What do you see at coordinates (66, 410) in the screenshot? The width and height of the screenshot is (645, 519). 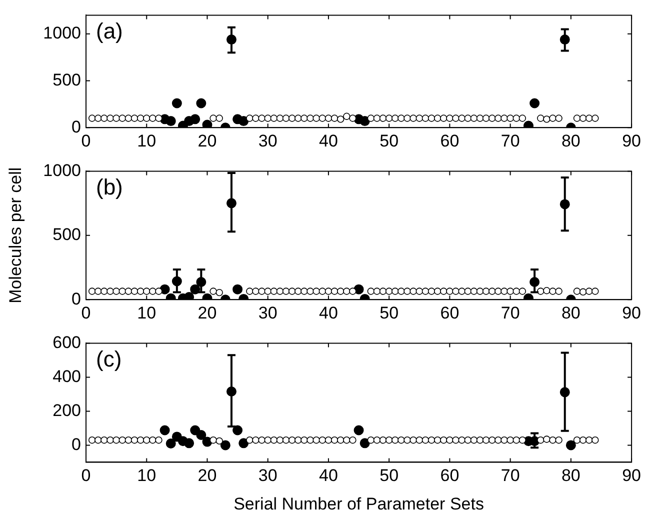 I see `y-tick-label: 200` at bounding box center [66, 410].